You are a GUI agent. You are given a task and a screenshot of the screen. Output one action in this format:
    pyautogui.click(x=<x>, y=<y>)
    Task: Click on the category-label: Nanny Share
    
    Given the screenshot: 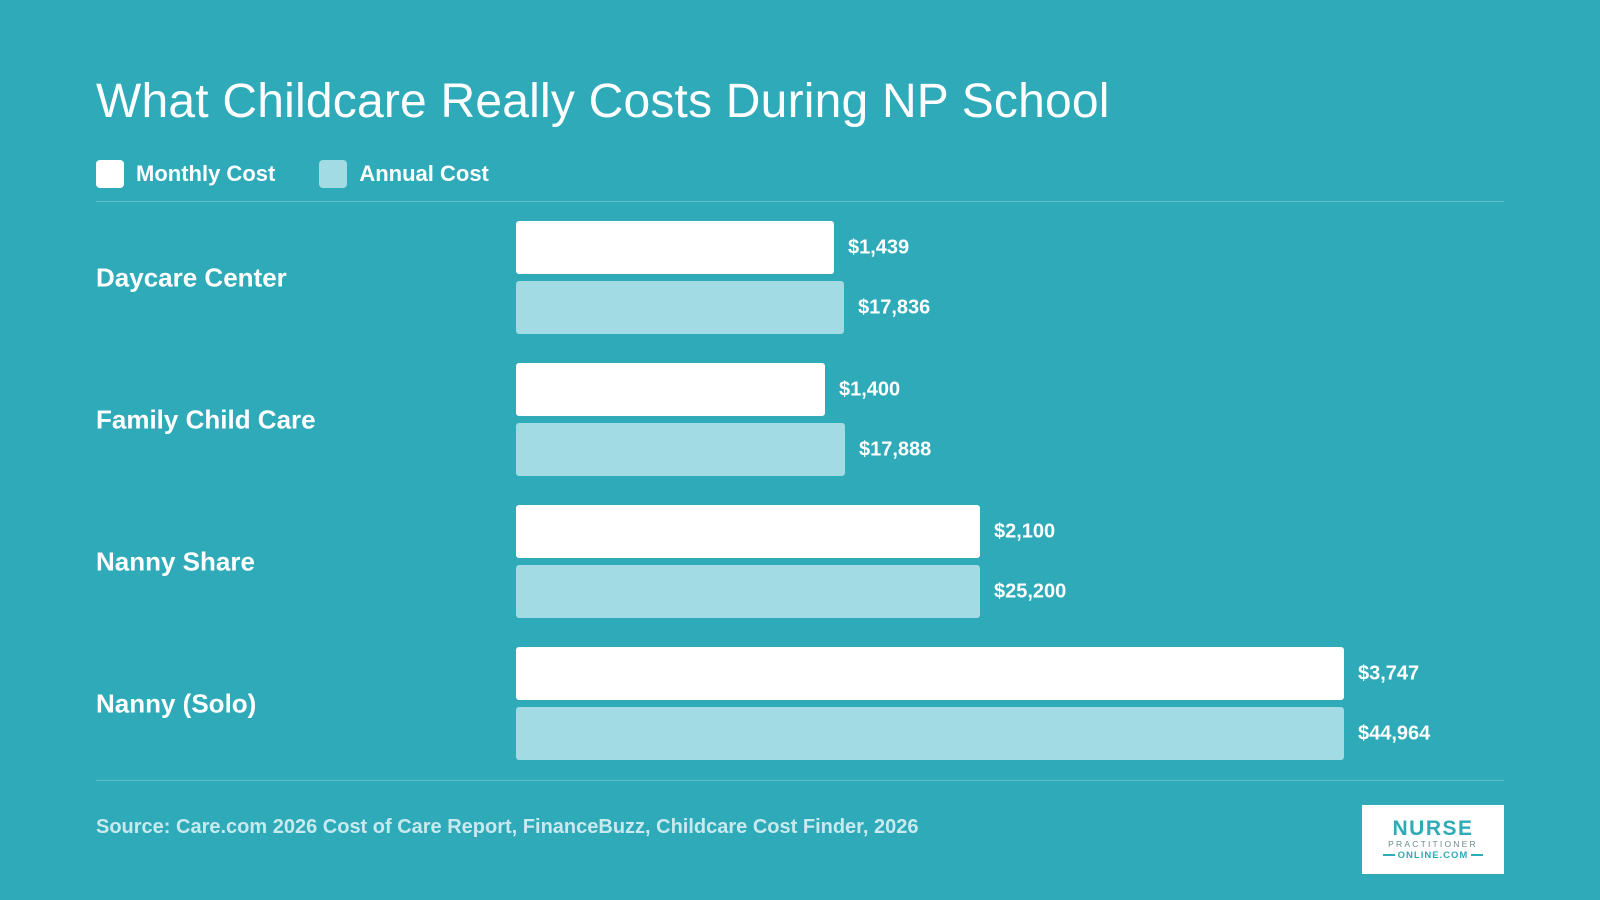 What is the action you would take?
    pyautogui.click(x=175, y=561)
    